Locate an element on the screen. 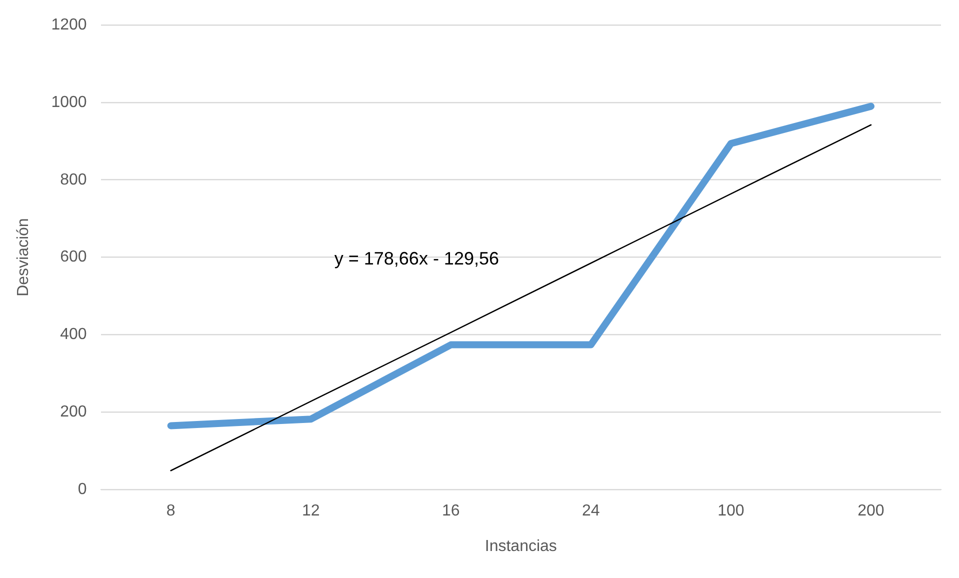 The width and height of the screenshot is (959, 578). y-tick-label: 1200 is located at coordinates (69, 25).